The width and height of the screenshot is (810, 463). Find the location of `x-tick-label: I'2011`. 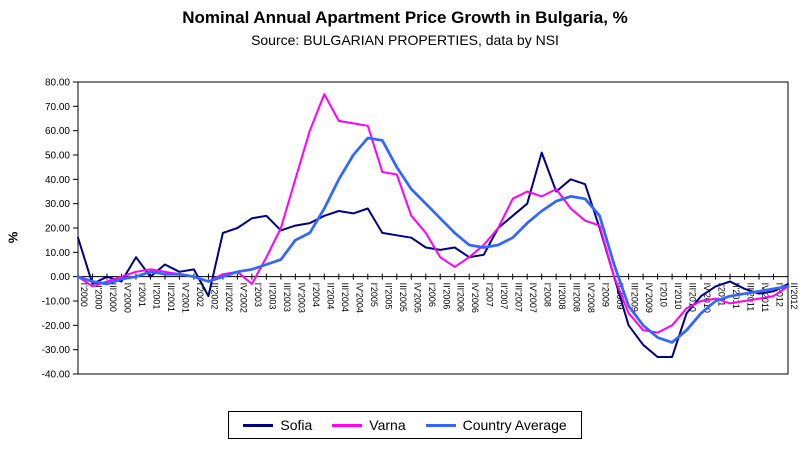

x-tick-label: I'2011 is located at coordinates (722, 295).